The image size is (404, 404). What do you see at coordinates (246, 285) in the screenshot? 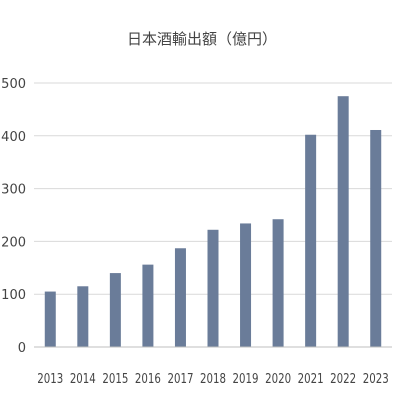
I see `bar-2019` at bounding box center [246, 285].